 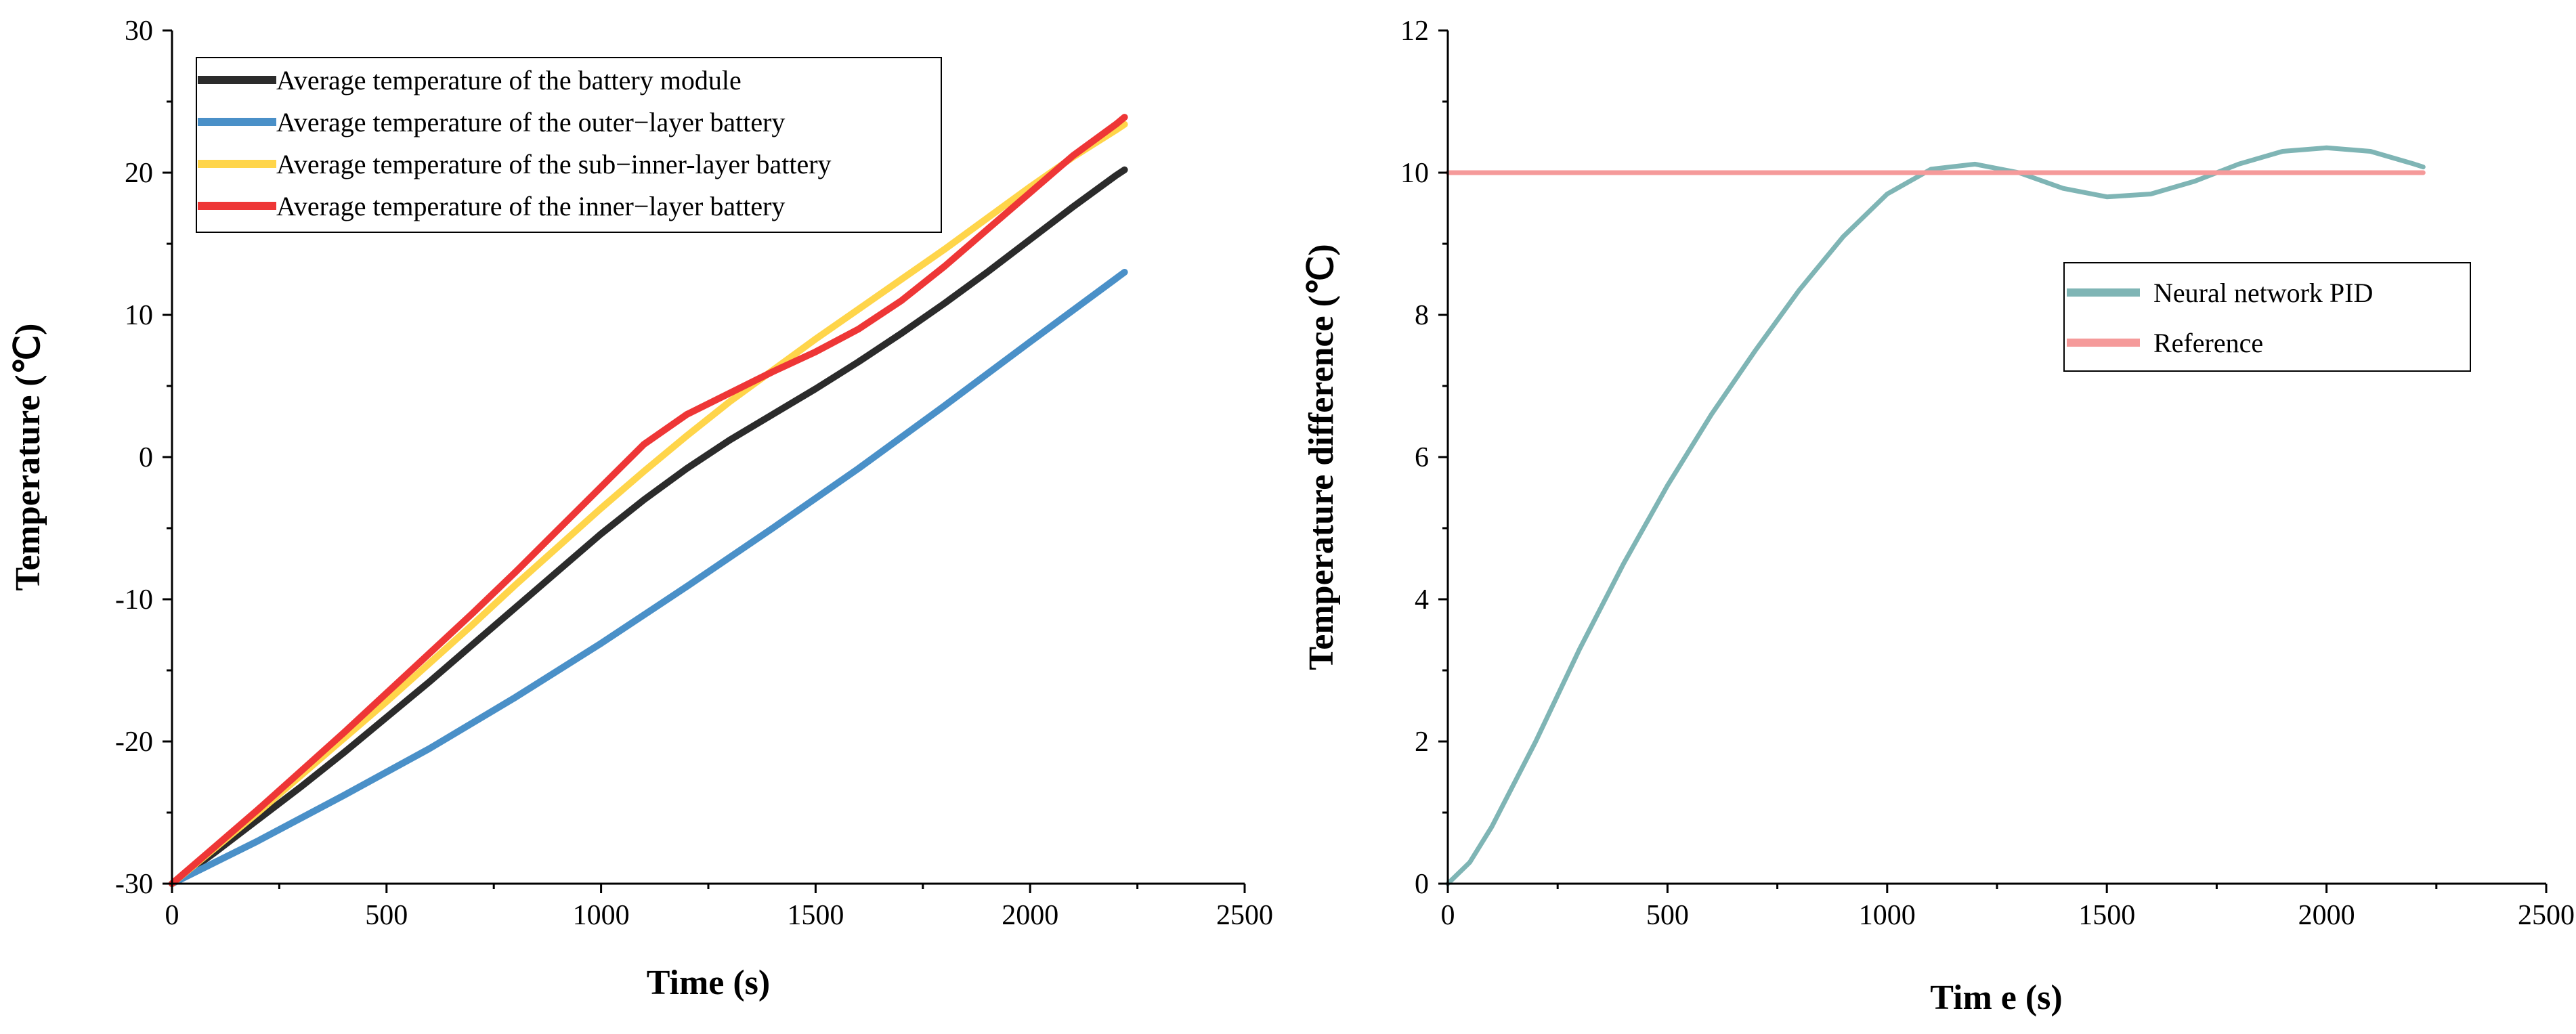 I want to click on right-legend-box, so click(x=2267, y=317).